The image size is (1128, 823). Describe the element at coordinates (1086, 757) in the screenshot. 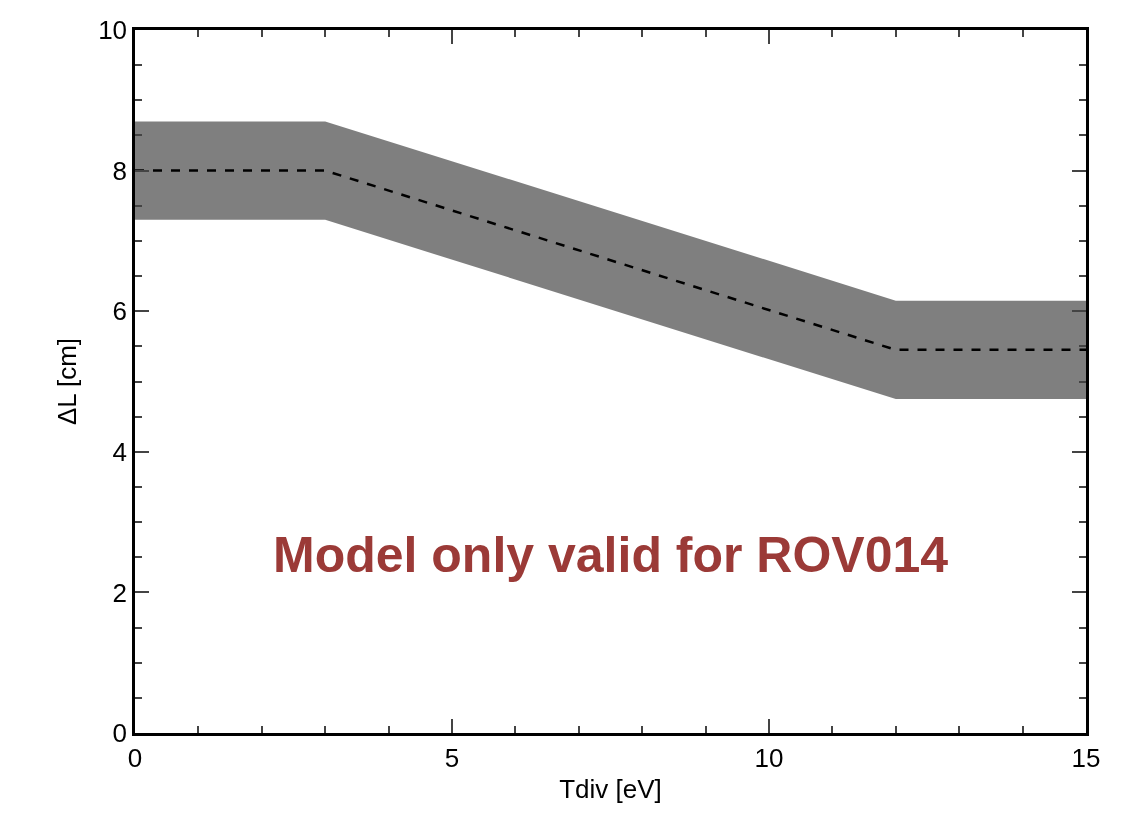

I see `x-tick-label: 15` at that location.